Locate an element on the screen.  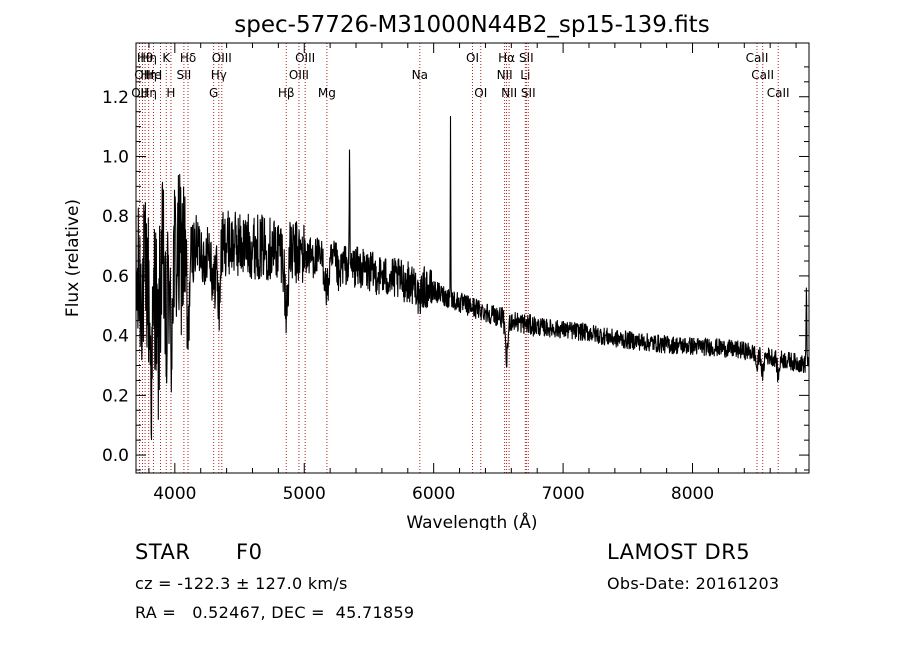
survey-name: LAMOST DR5 is located at coordinates (679, 552).